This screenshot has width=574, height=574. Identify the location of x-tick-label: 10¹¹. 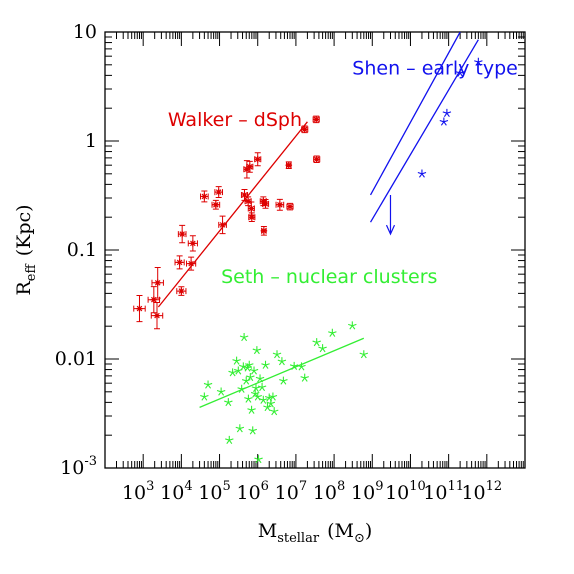
(443, 491).